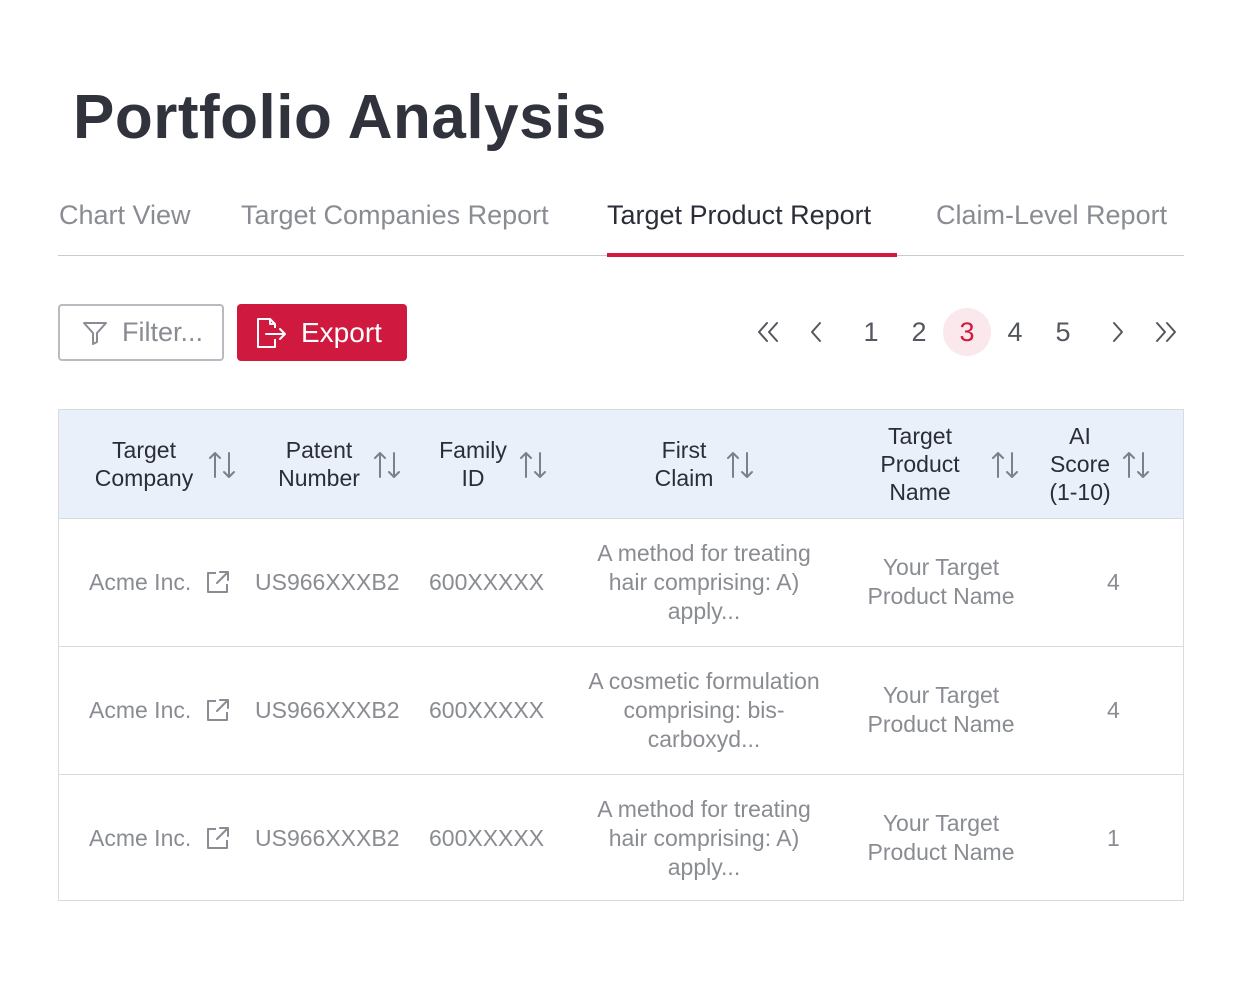 The image size is (1248, 992). I want to click on chevron-left-icon, so click(816, 332).